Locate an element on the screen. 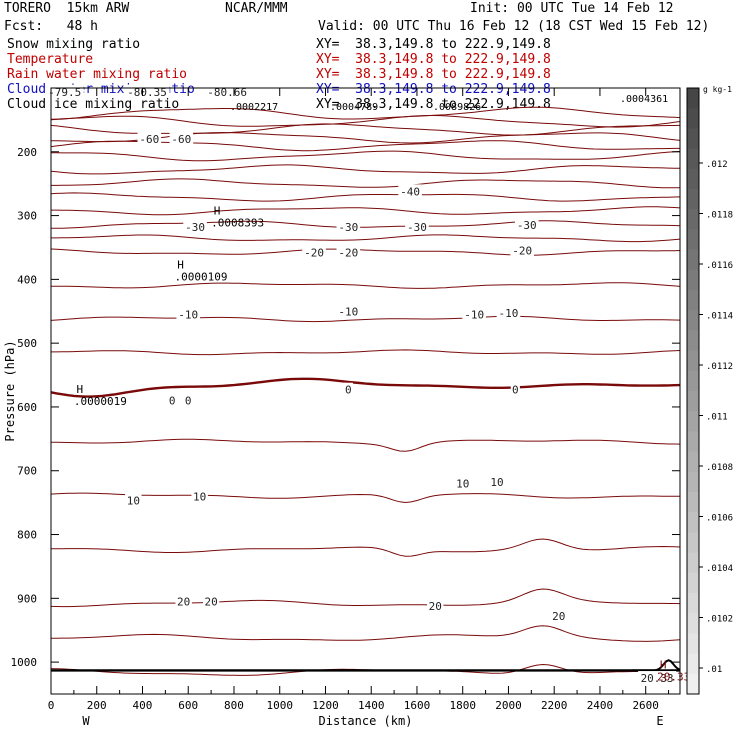 Image resolution: width=740 pixels, height=740 pixels. model-title: TORERO 15km ARW is located at coordinates (67, 8).